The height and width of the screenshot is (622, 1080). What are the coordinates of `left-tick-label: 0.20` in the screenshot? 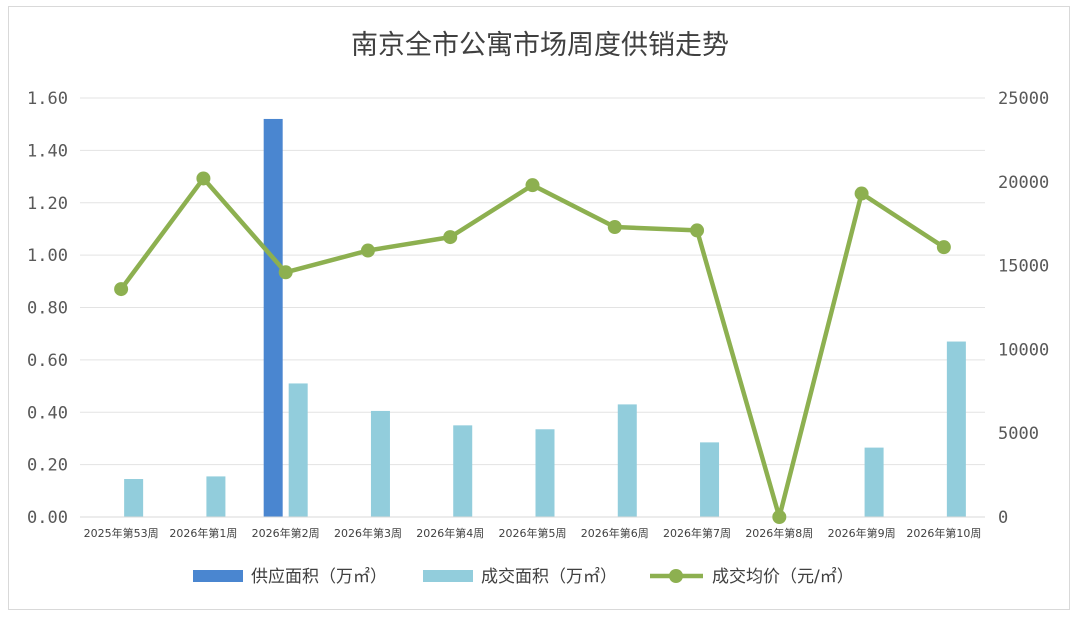 It's located at (47, 466).